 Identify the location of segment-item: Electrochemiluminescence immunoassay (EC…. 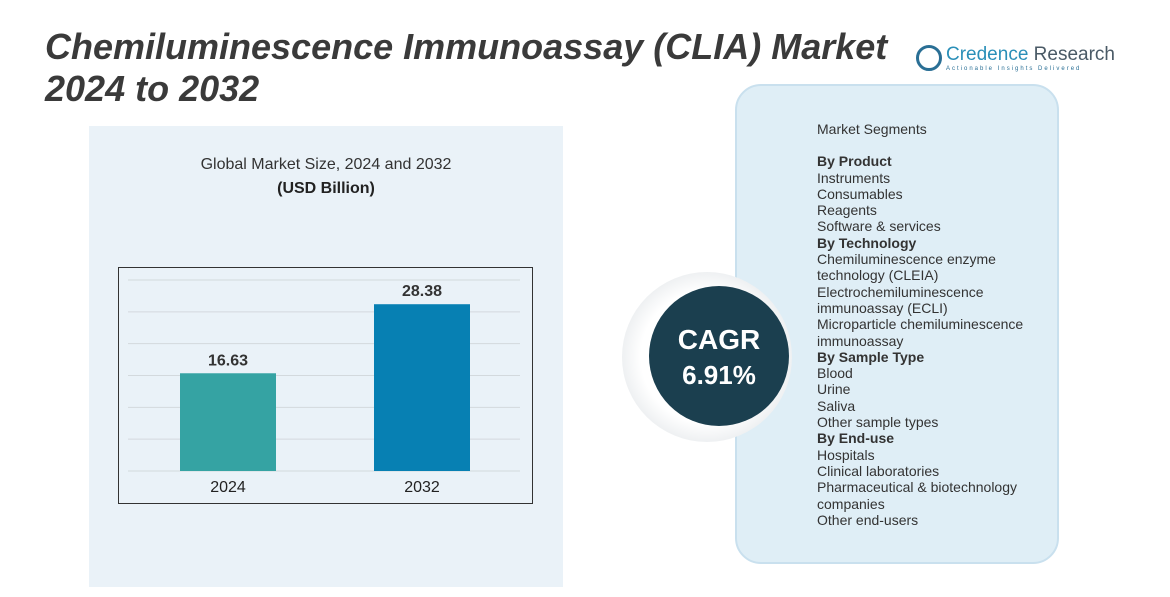
(900, 299).